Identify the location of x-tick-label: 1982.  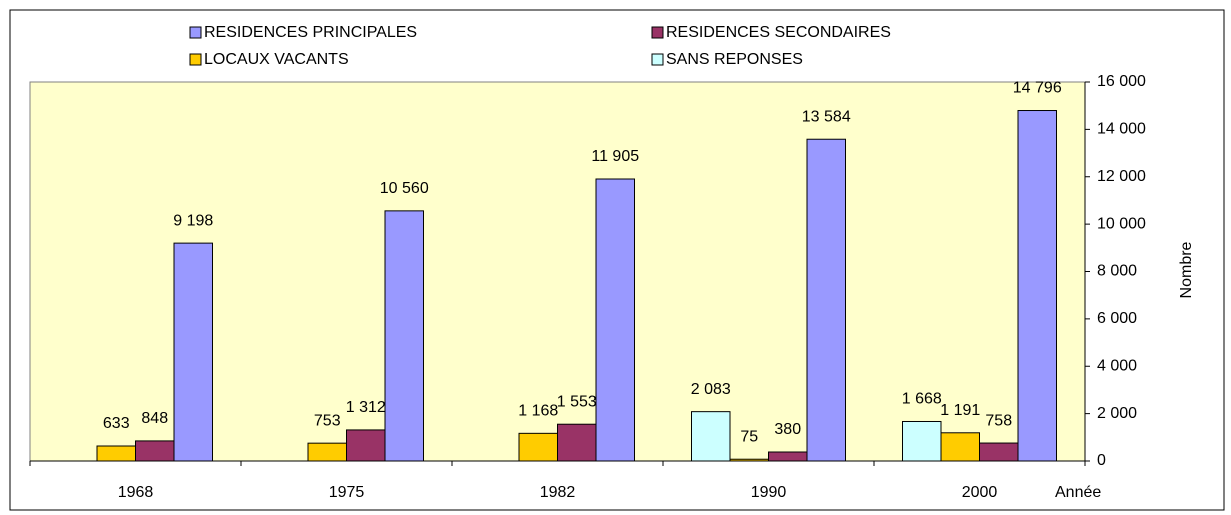
(558, 492).